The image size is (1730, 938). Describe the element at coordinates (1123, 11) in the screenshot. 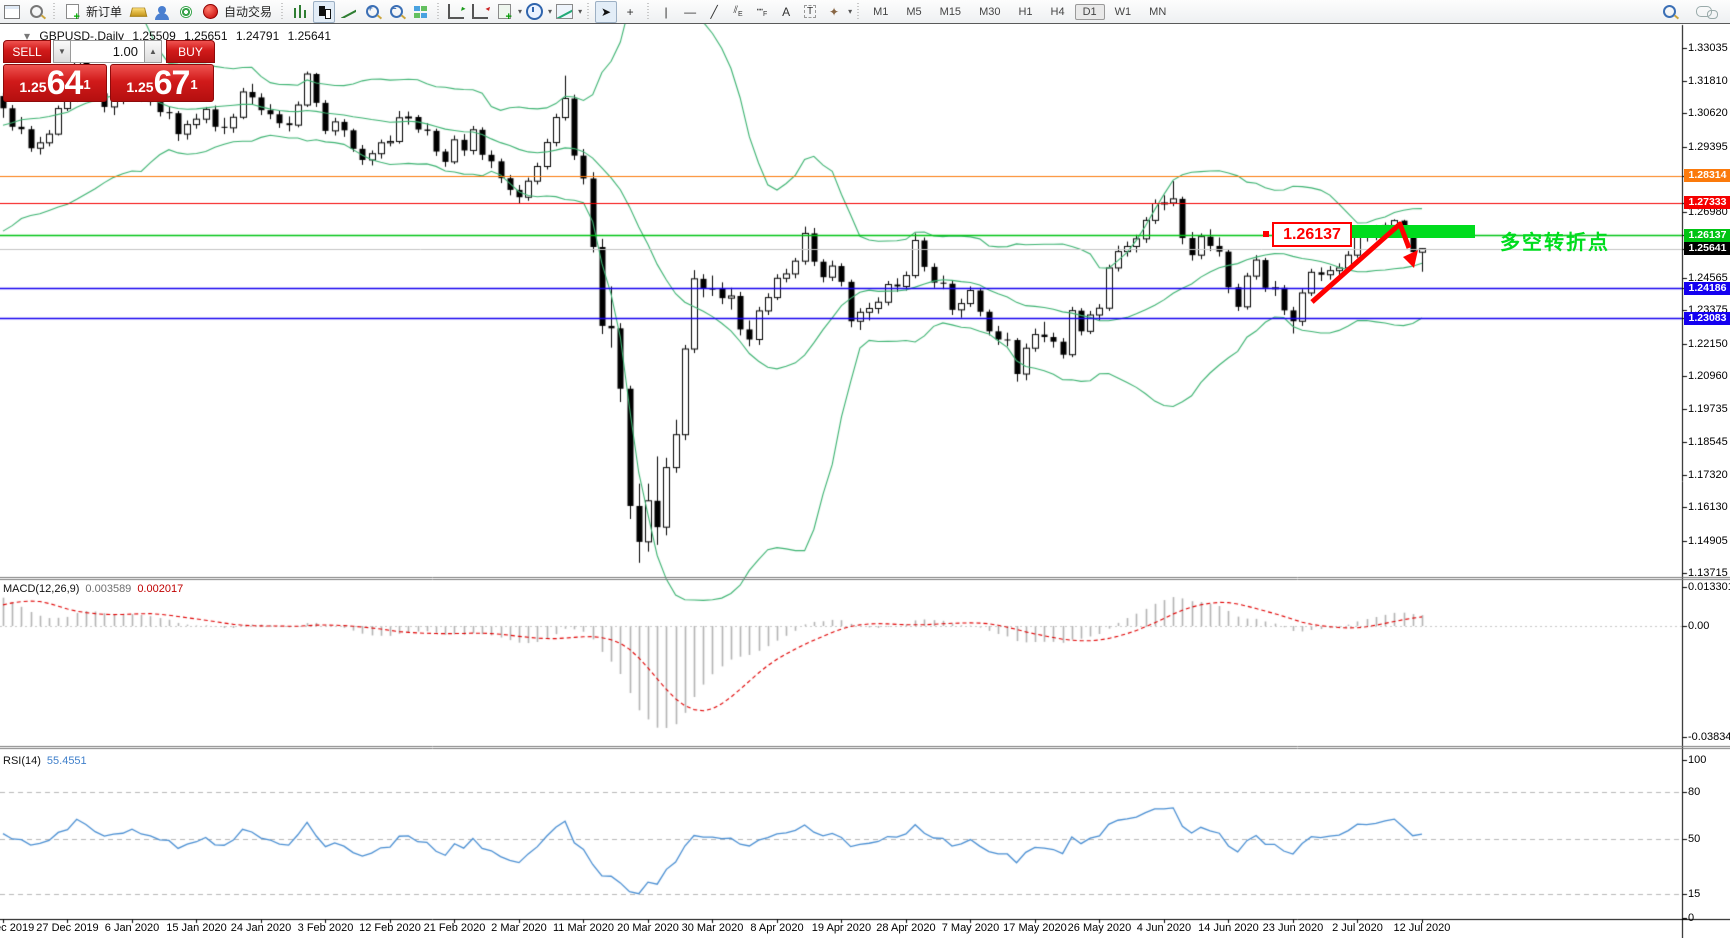

I see `timeframe-button-W1: W1` at that location.